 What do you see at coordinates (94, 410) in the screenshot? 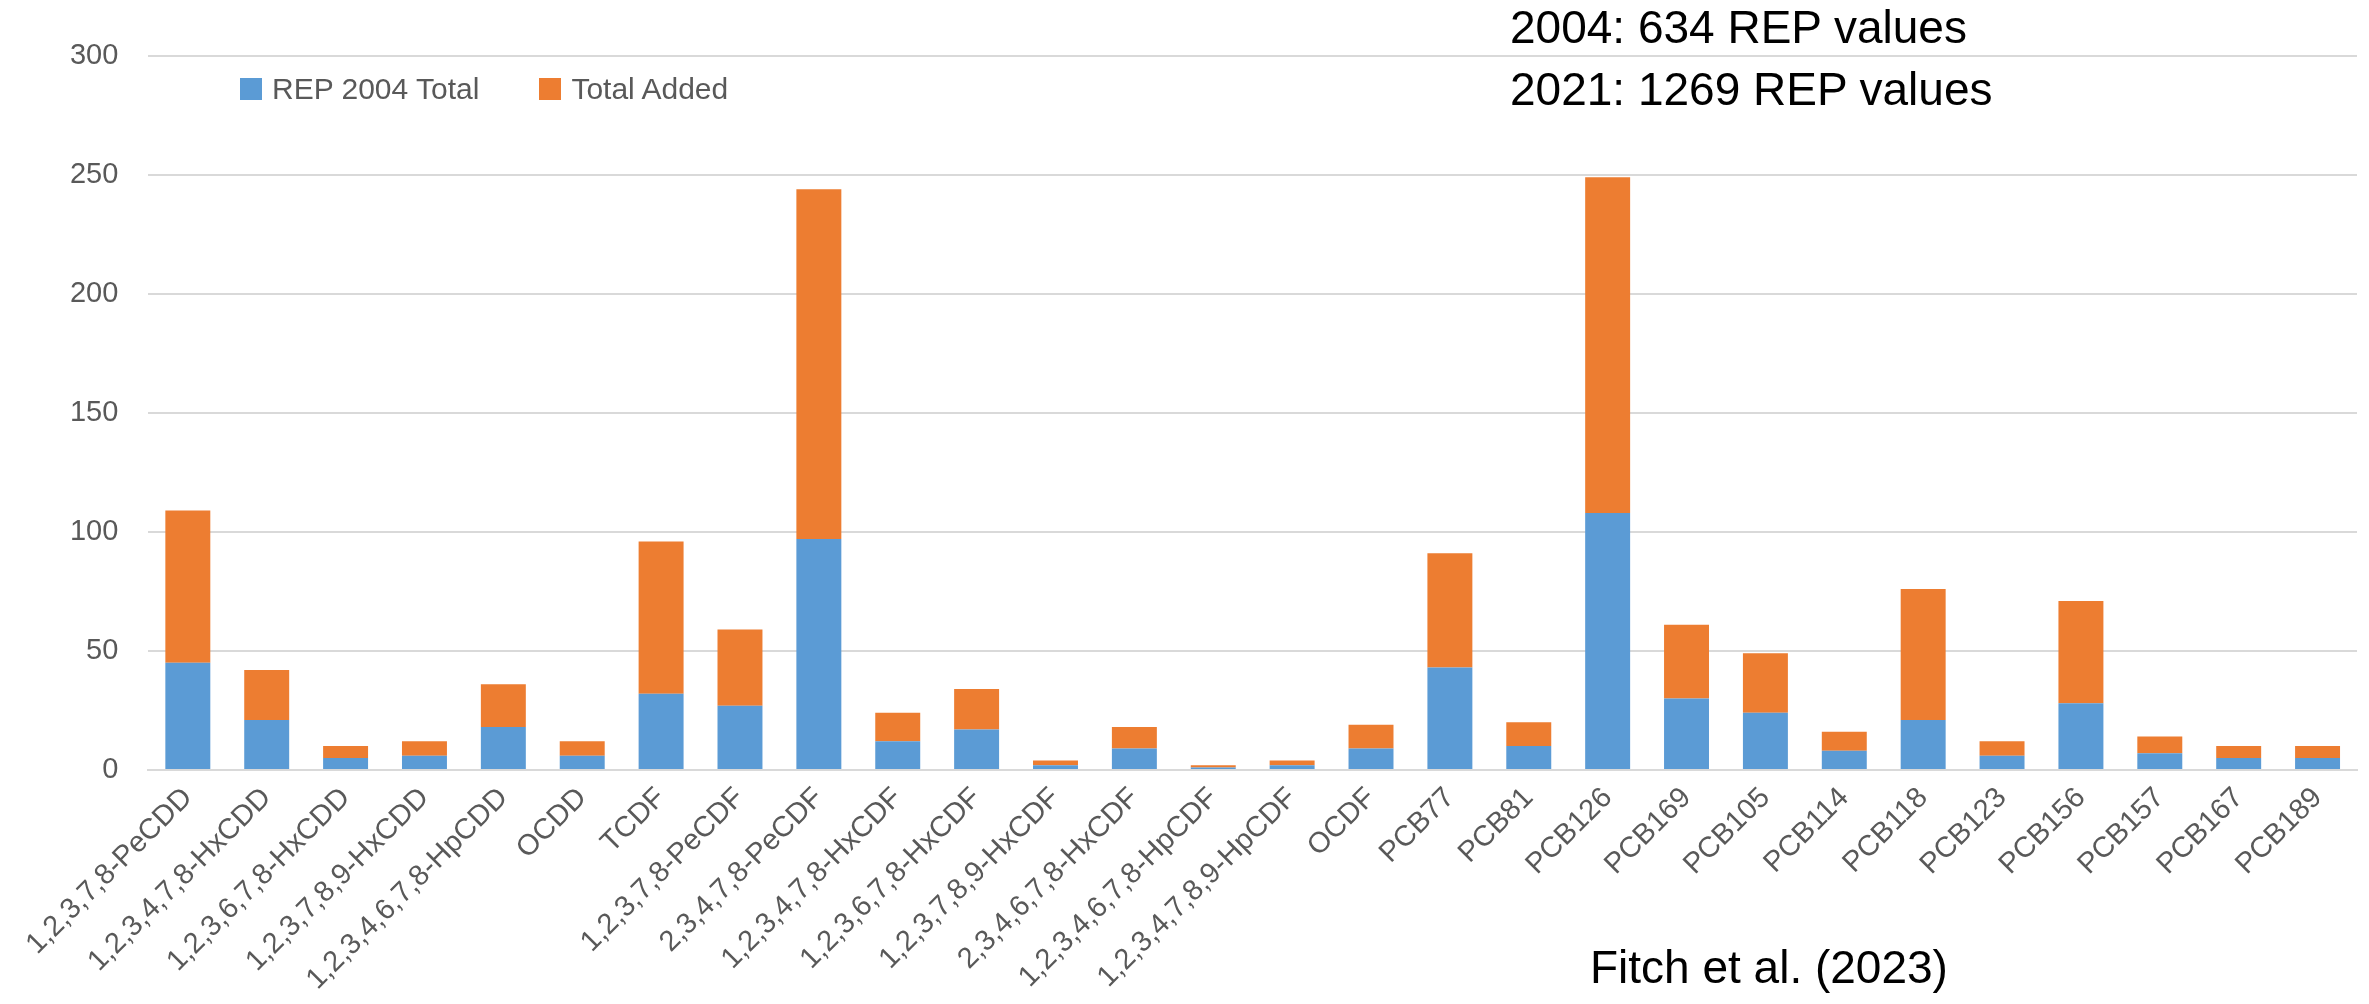
I see `y-tick-label: 150` at bounding box center [94, 410].